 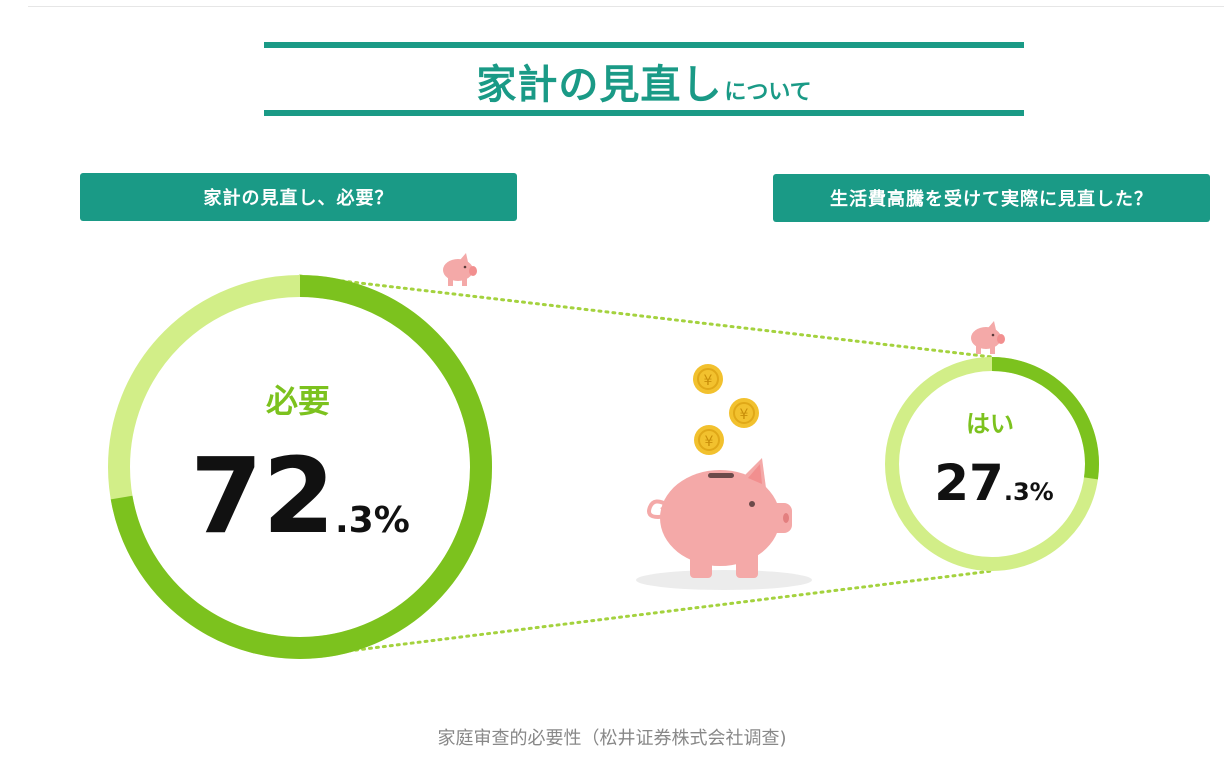 I want to click on piggy-bank-icon, so click(x=724, y=524).